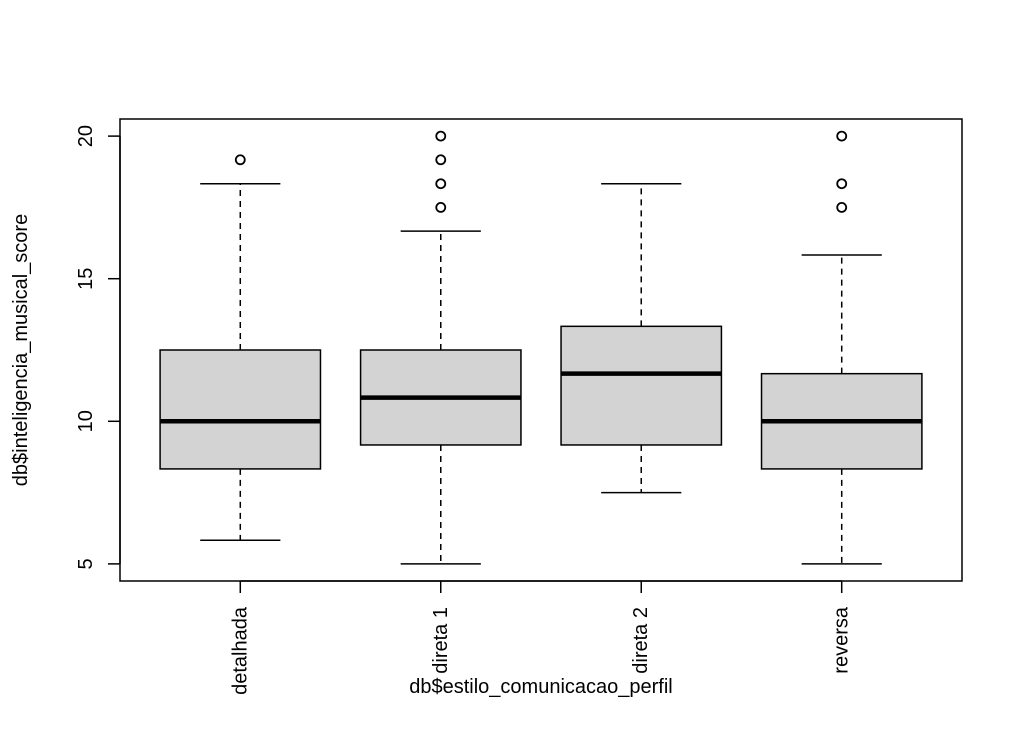 This screenshot has height=731, width=1024. Describe the element at coordinates (98, 347) in the screenshot. I see `y-axis: 5 10 15 20` at that location.